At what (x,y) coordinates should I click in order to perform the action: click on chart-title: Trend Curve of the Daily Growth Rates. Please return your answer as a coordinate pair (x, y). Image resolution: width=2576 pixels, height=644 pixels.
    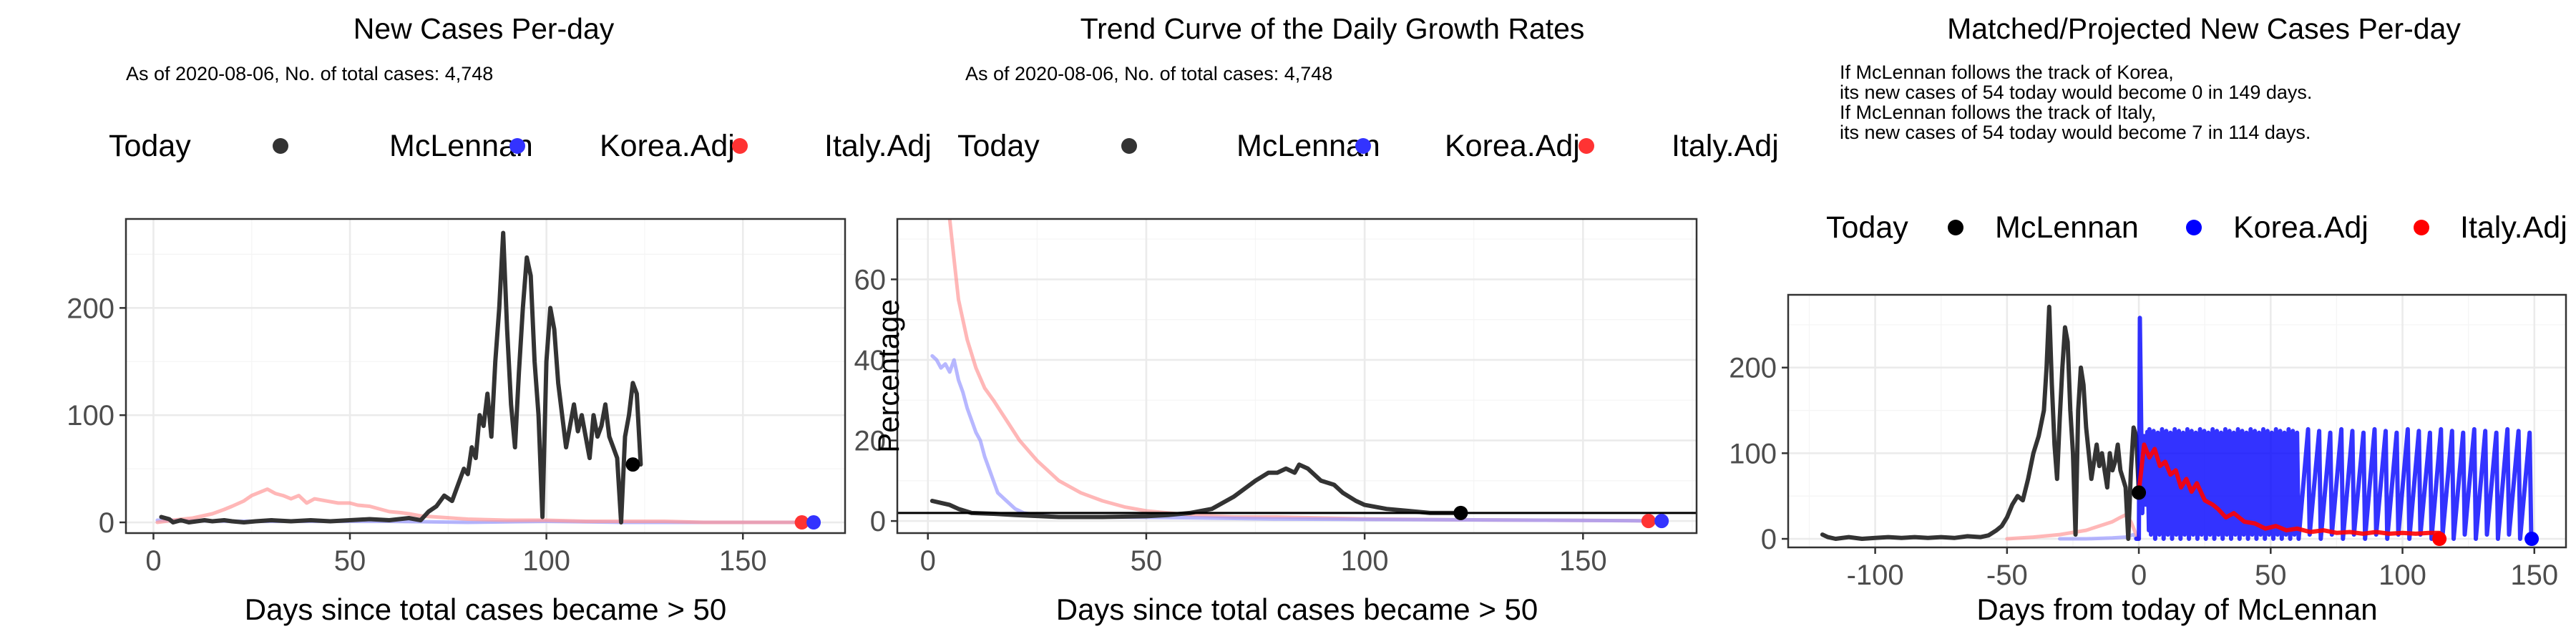
    Looking at the image, I should click on (1332, 28).